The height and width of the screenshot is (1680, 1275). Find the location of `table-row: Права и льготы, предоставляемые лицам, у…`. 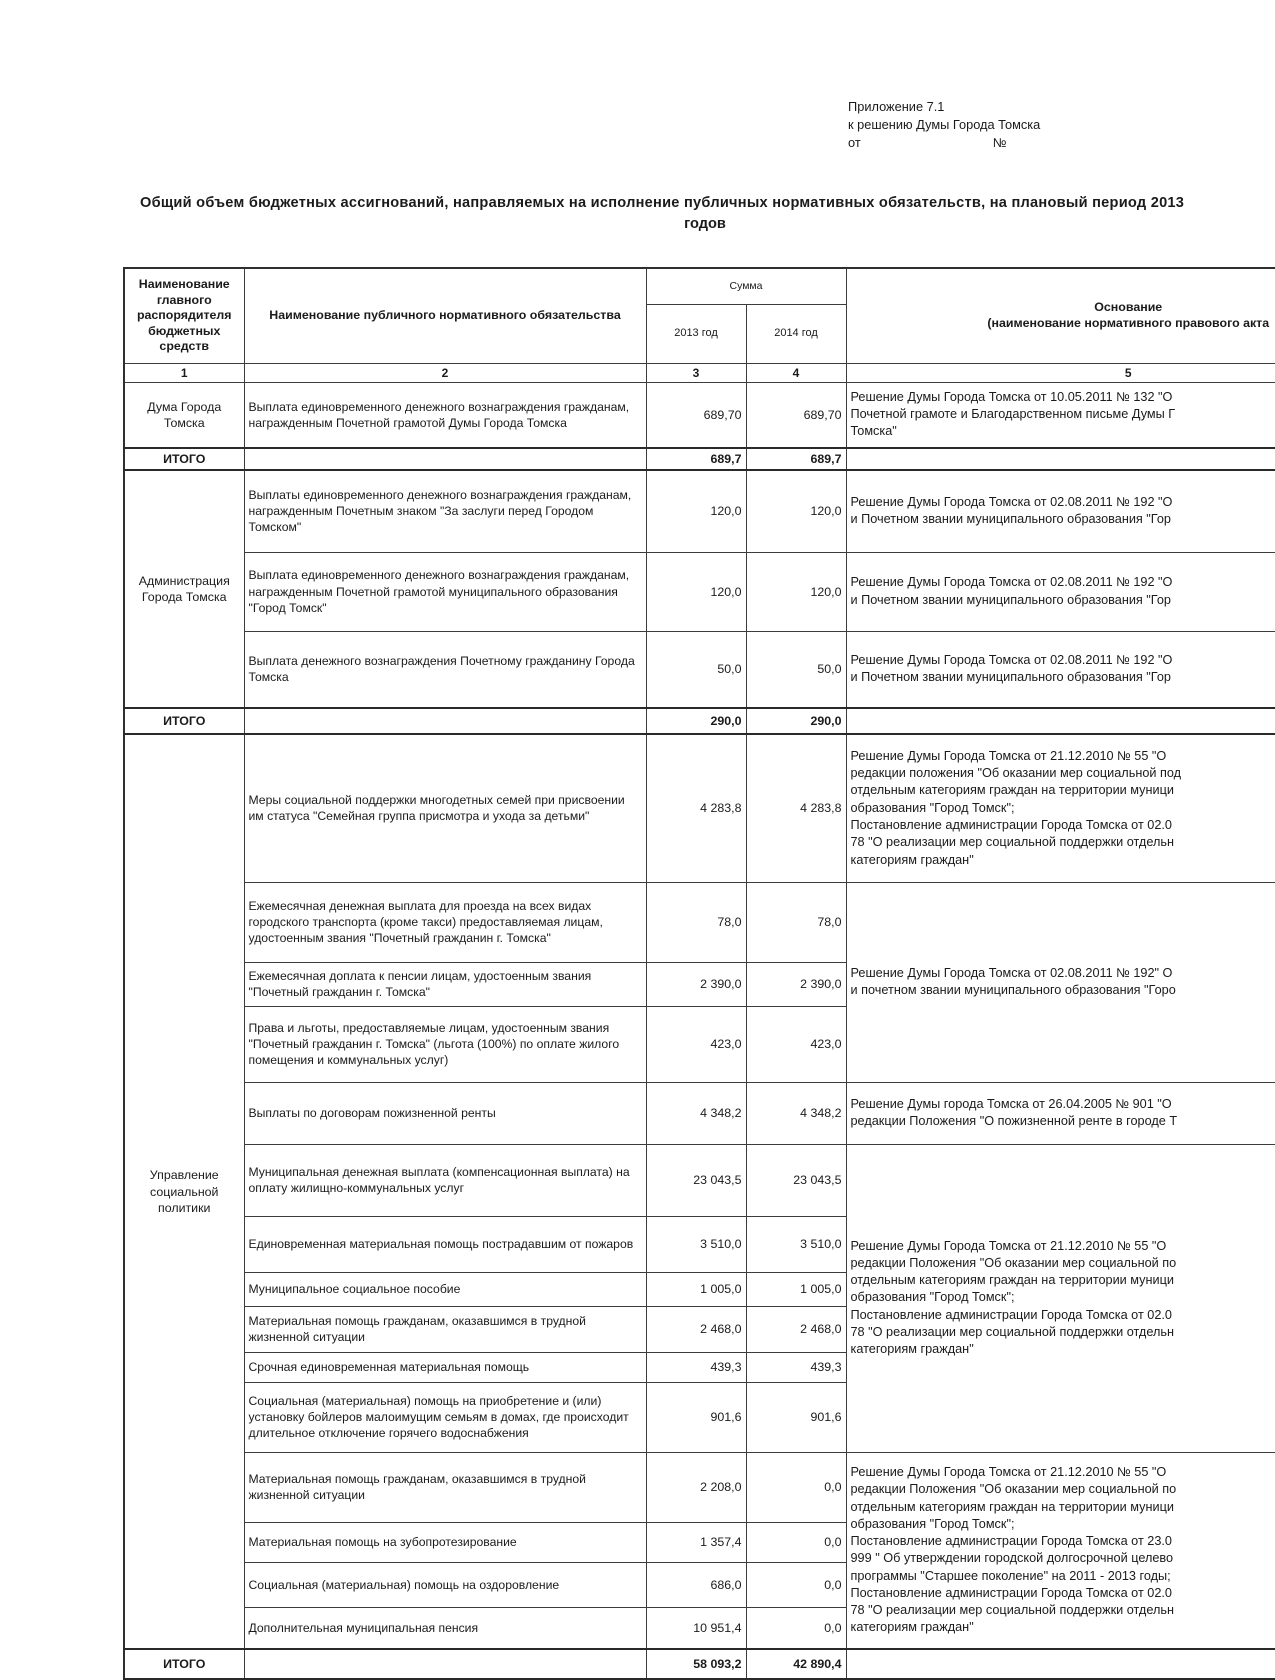

table-row: Права и льготы, предоставляемые лицам, у… is located at coordinates (699, 1044).